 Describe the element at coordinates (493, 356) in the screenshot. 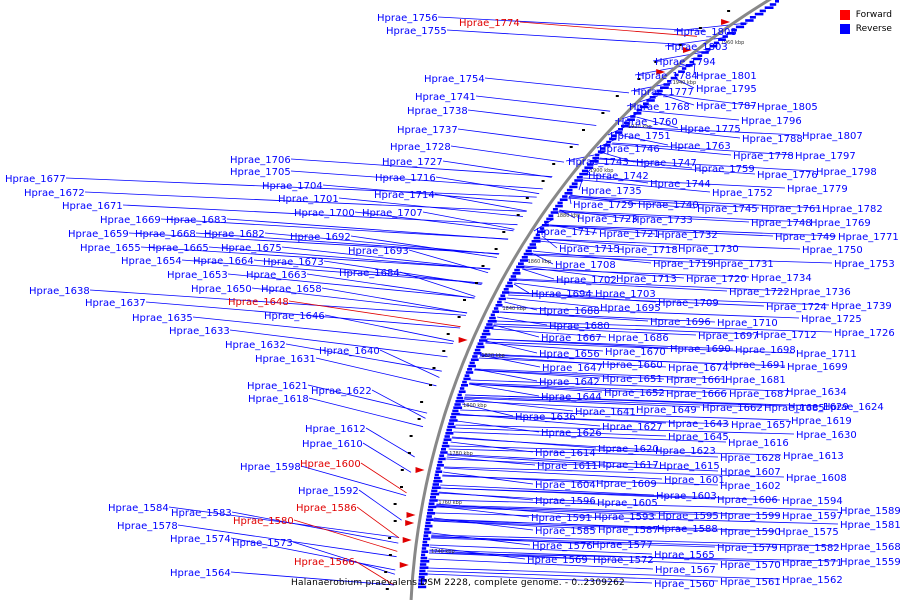

I see `kbp-tick-label: 1820 kbp` at that location.